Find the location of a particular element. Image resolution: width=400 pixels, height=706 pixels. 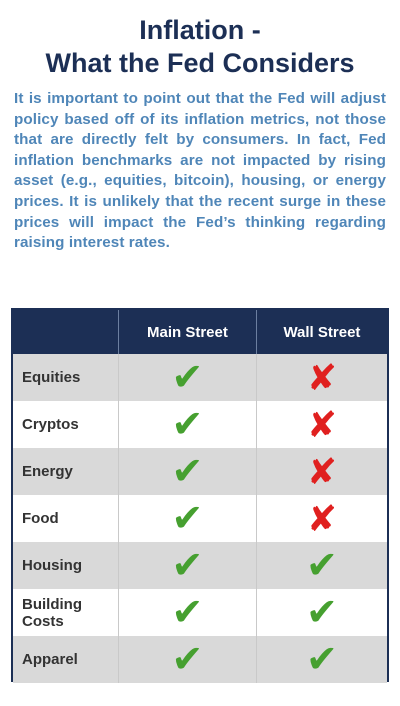

table-row: Building Costs ✔ ✔ is located at coordinates (200, 612).